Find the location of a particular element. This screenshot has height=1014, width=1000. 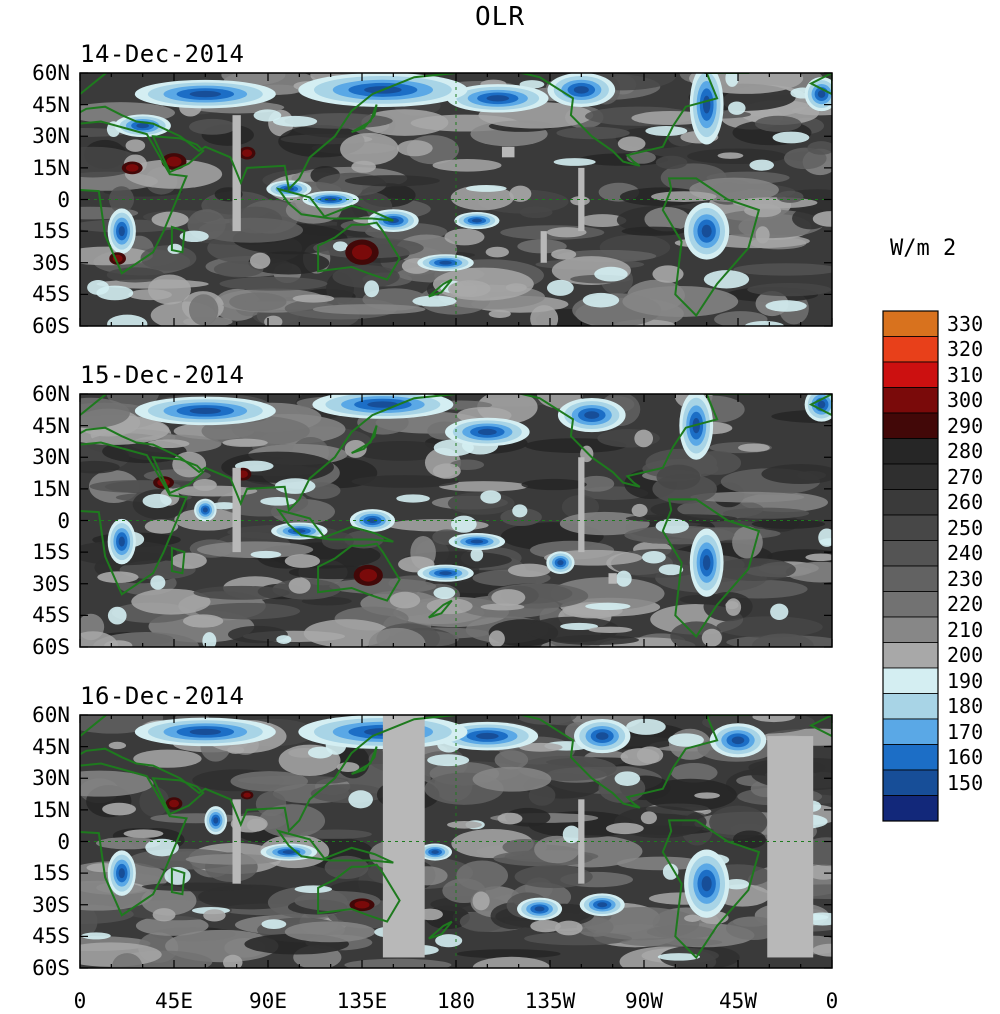

lat-tick-label: 15N is located at coordinates (51, 167).